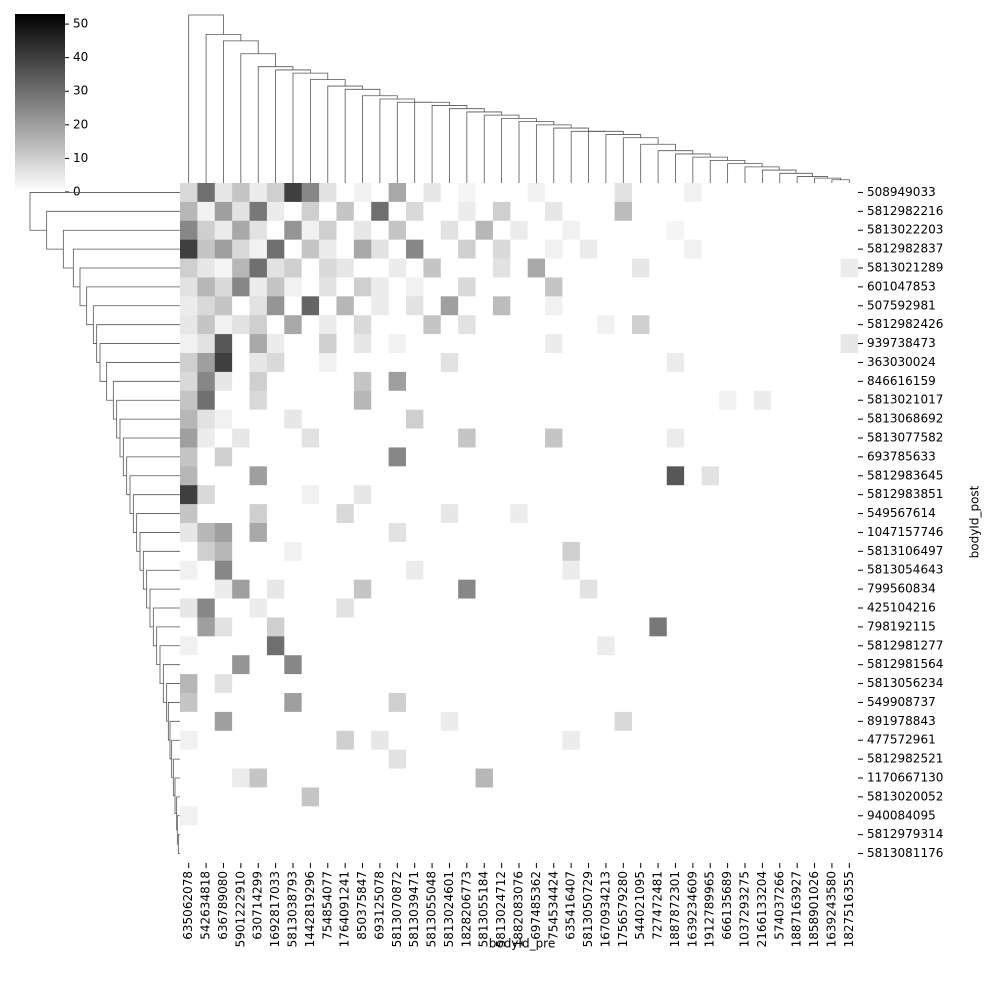 The width and height of the screenshot is (989, 989). What do you see at coordinates (710, 909) in the screenshot?
I see `x-tick-label: 1912789965` at bounding box center [710, 909].